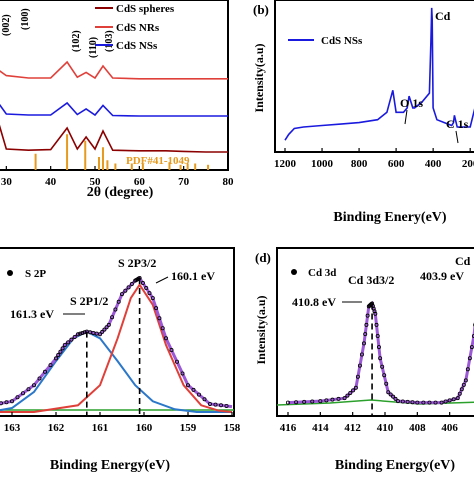 The height and width of the screenshot is (479, 474). I want to click on panel-b-xlabel: Binding Enery(eV), so click(390, 217).